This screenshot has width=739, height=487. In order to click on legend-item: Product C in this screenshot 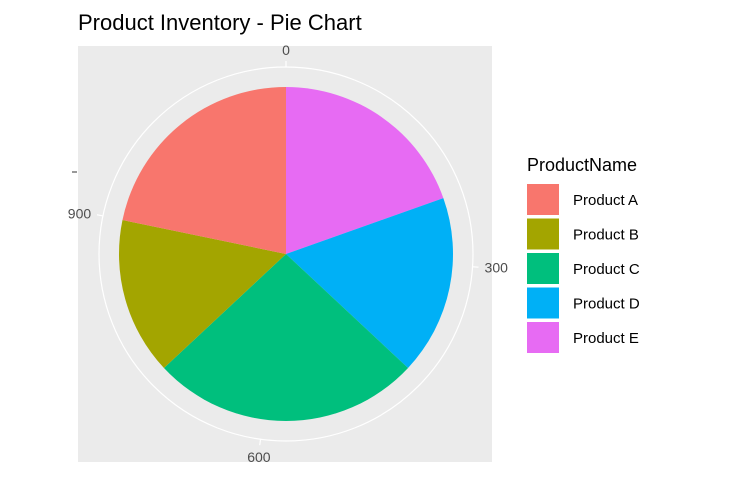, I will do `click(583, 268)`.